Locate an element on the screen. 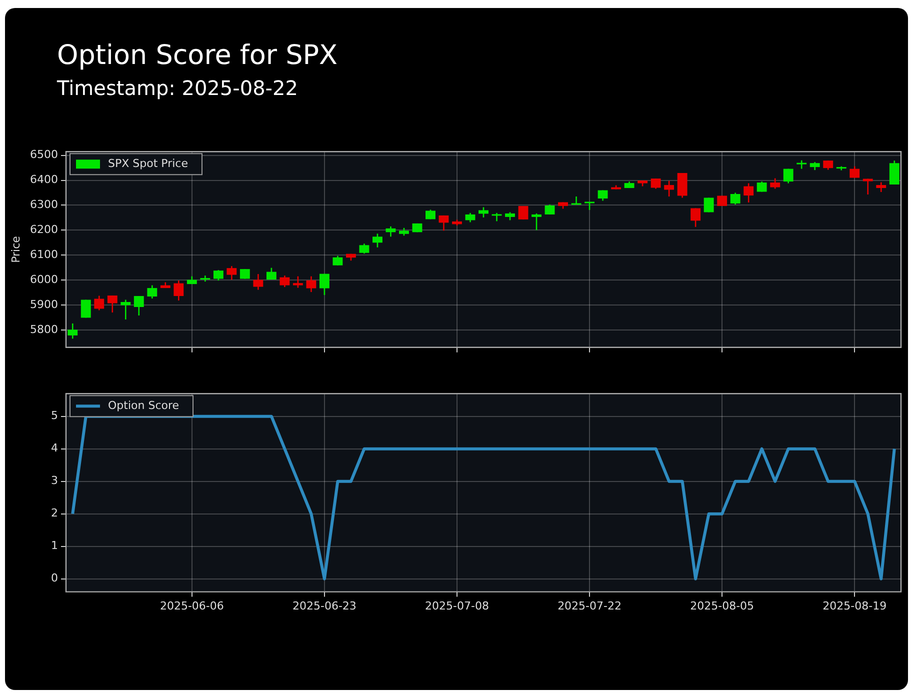 Image resolution: width=915 pixels, height=696 pixels. chart-title: Option Score for SPX is located at coordinates (197, 55).